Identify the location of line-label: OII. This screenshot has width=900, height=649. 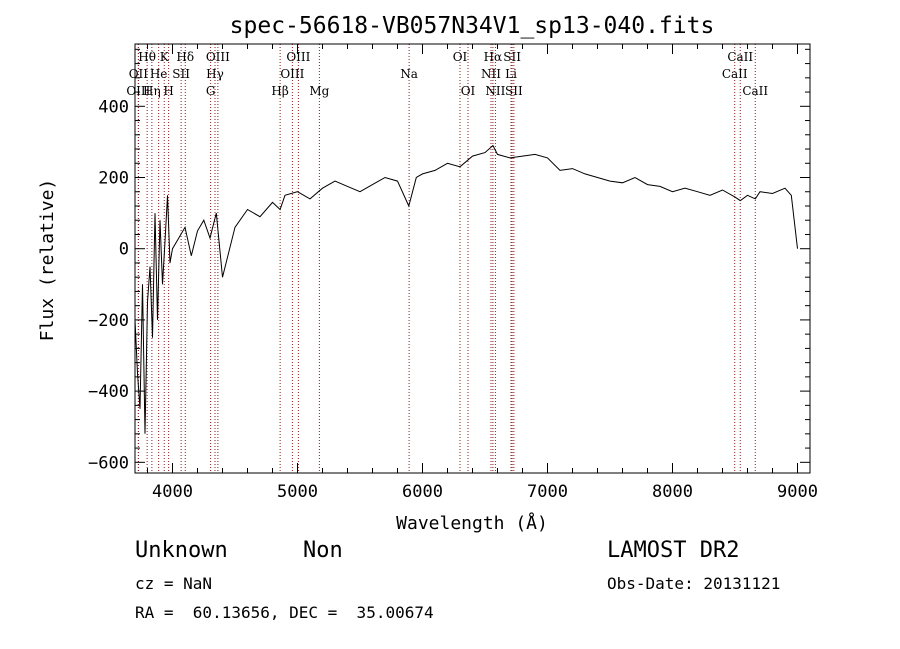
(139, 74).